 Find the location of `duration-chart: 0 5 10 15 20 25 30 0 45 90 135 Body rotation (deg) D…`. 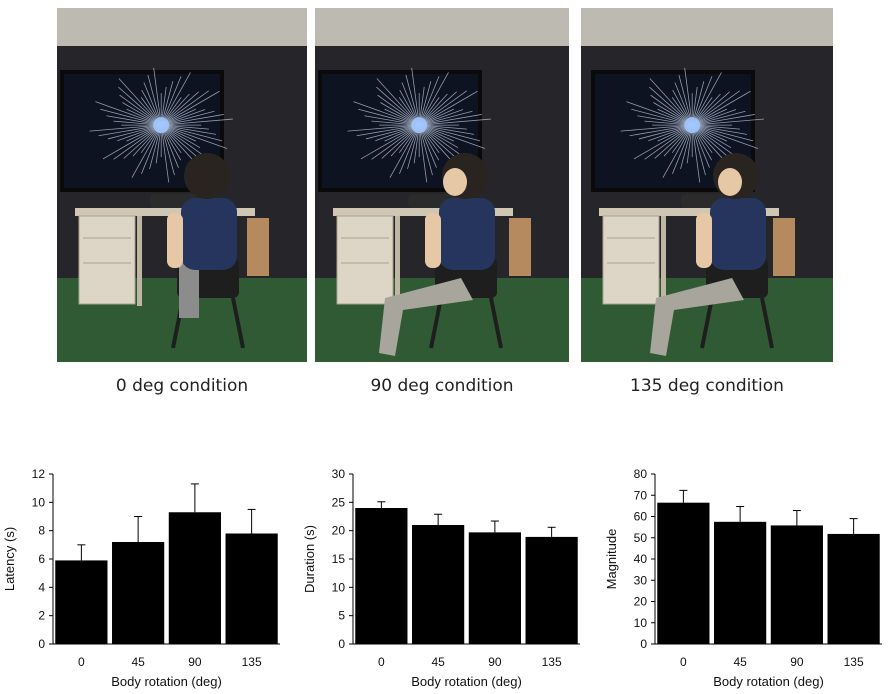

duration-chart: 0 5 10 15 20 25 30 0 45 90 135 Body rotation (deg) D… is located at coordinates (445, 578).